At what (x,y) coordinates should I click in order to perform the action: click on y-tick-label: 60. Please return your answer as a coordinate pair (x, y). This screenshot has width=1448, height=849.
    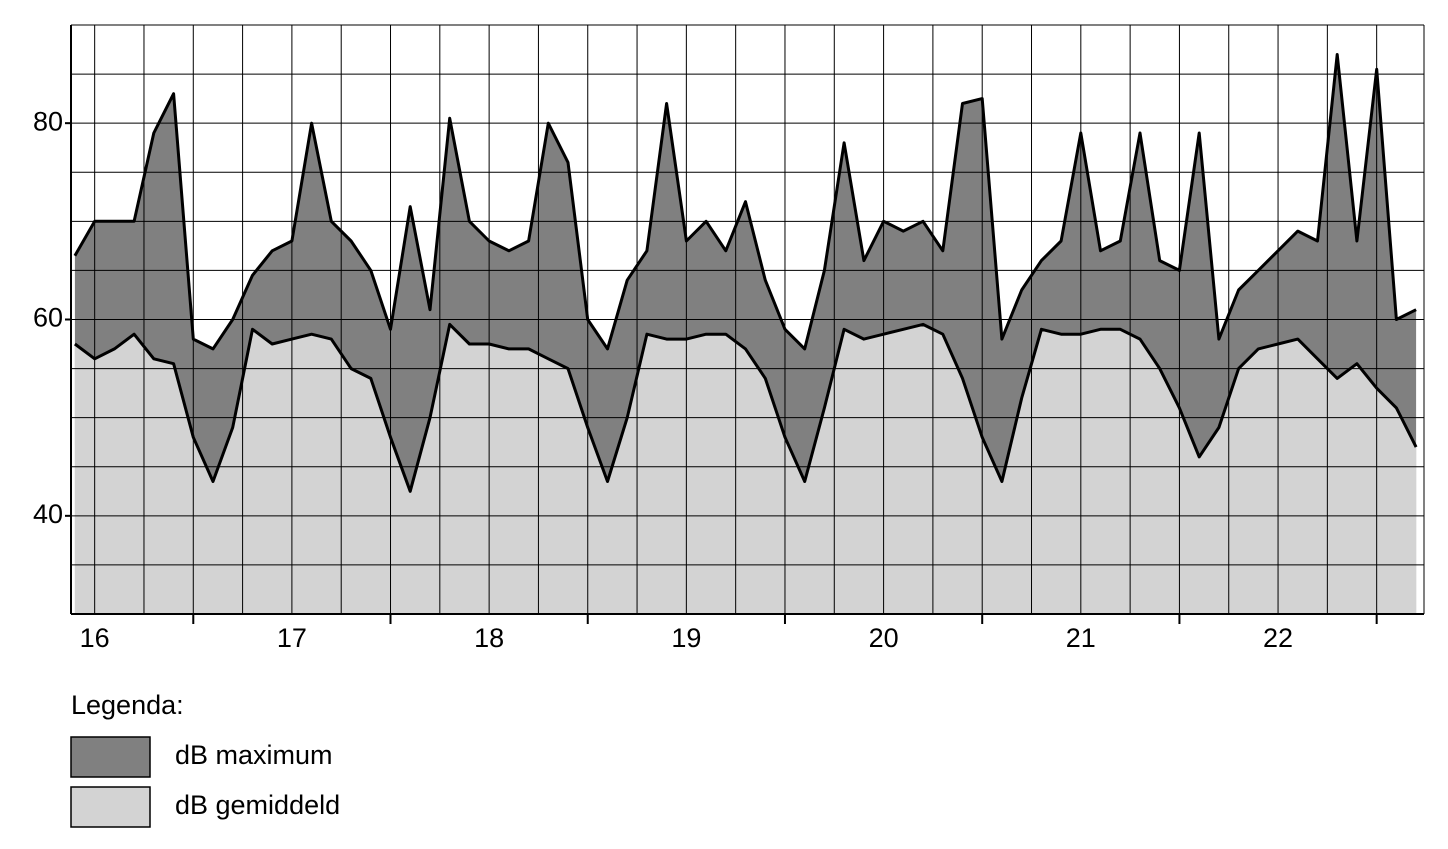
    Looking at the image, I should click on (48, 318).